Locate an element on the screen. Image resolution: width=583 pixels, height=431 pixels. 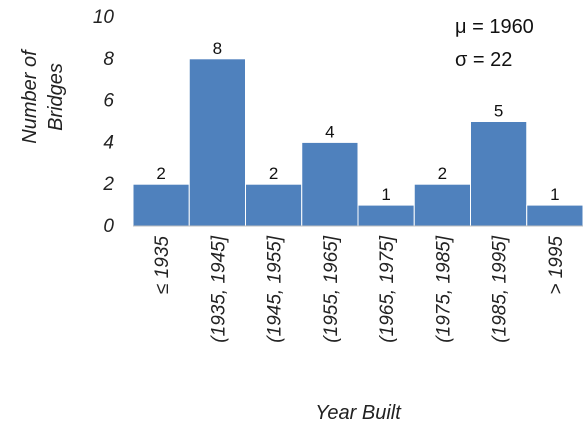
bar-value-label: 4 is located at coordinates (329, 131).